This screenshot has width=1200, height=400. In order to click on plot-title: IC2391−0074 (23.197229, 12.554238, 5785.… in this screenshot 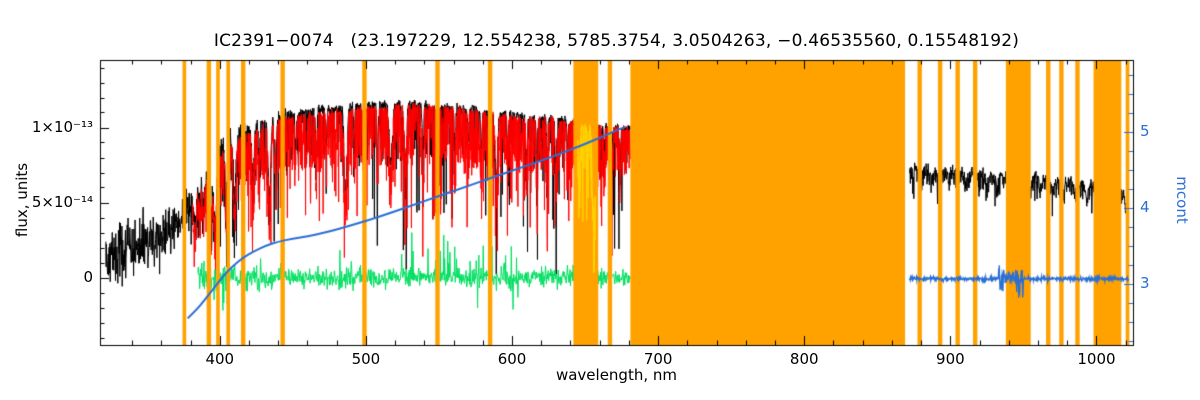, I will do `click(616, 41)`.